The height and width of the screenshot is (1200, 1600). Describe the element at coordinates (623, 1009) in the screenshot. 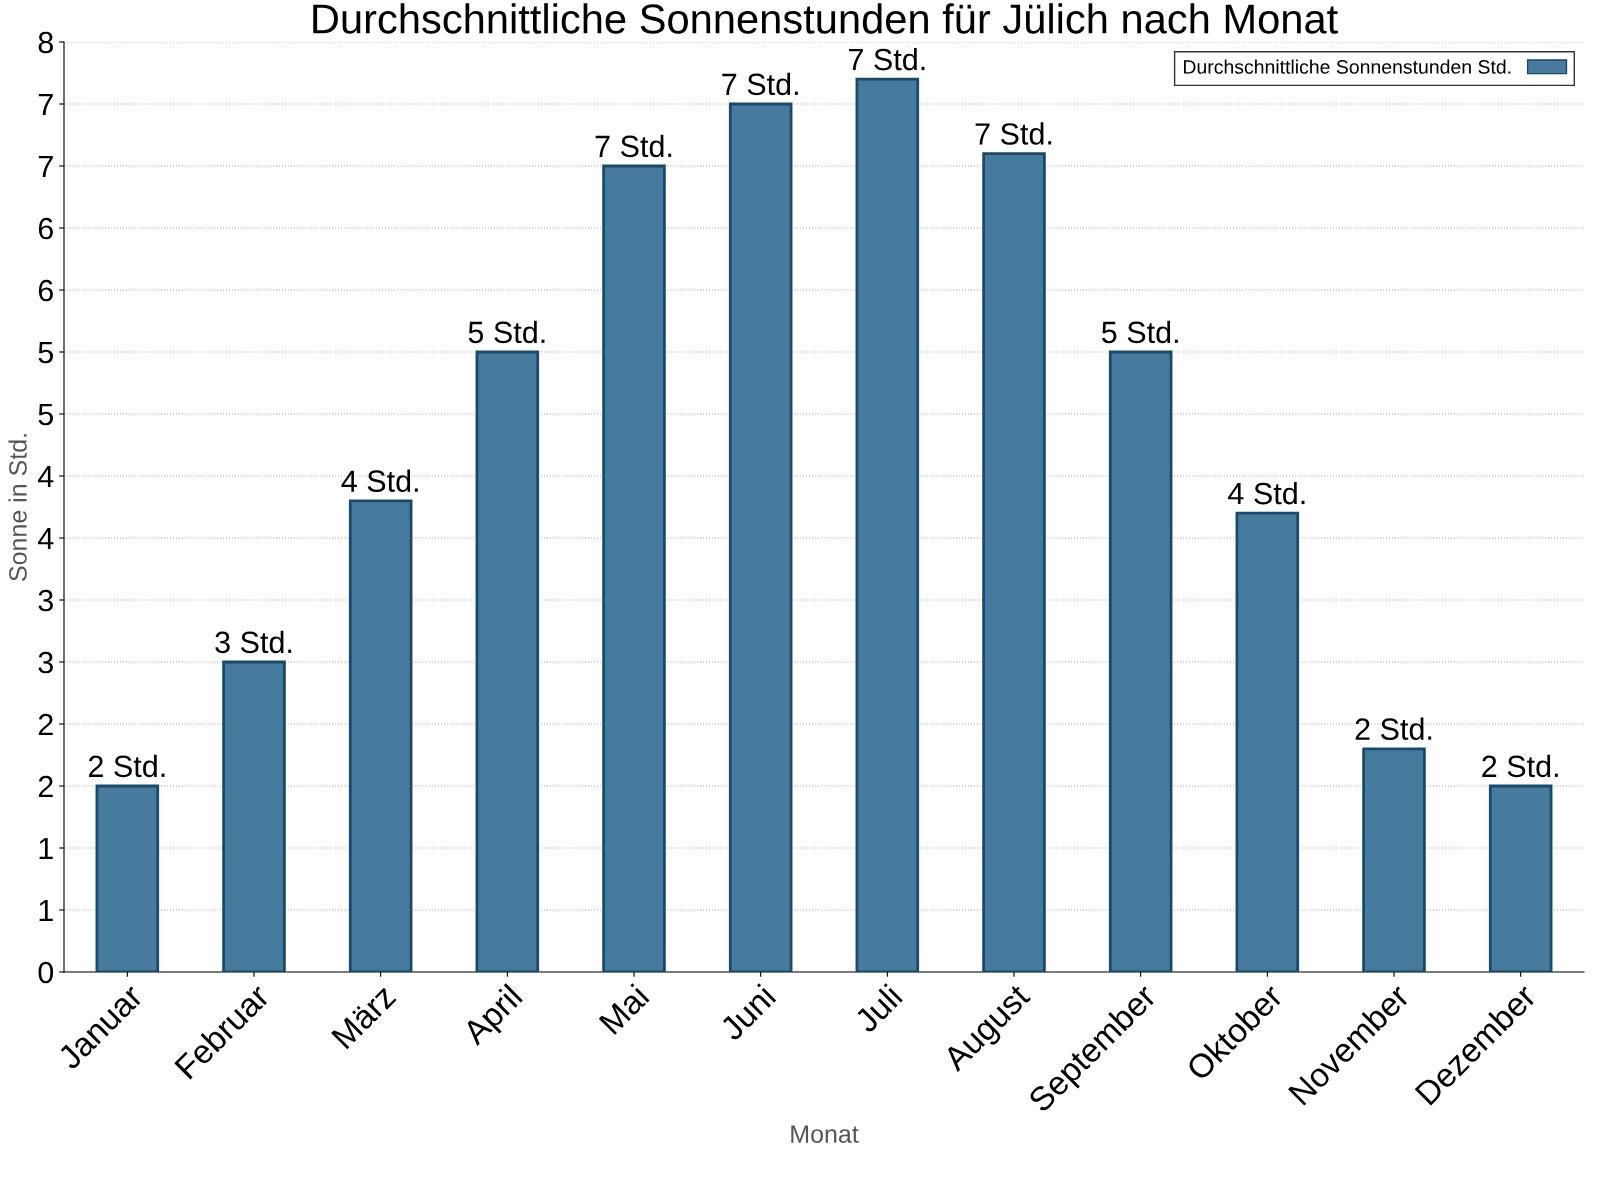

I see `x-tick-label: Mai` at that location.